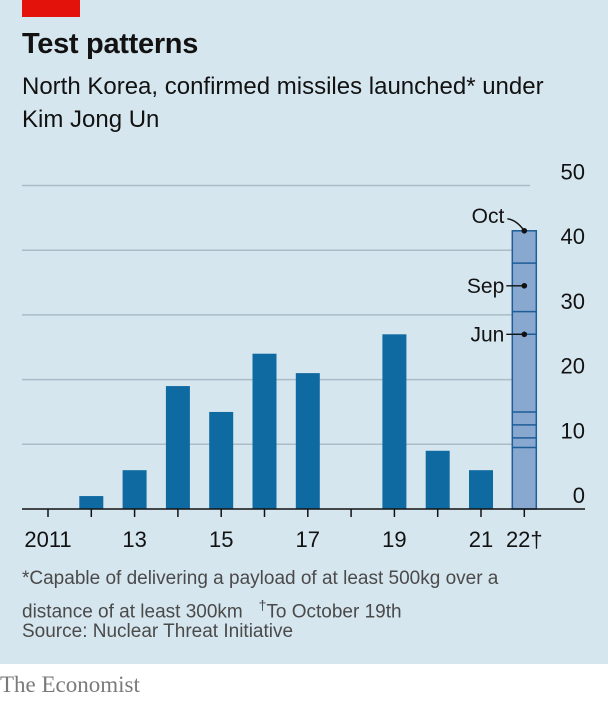 Image resolution: width=608 pixels, height=701 pixels. I want to click on bar-2015, so click(221, 460).